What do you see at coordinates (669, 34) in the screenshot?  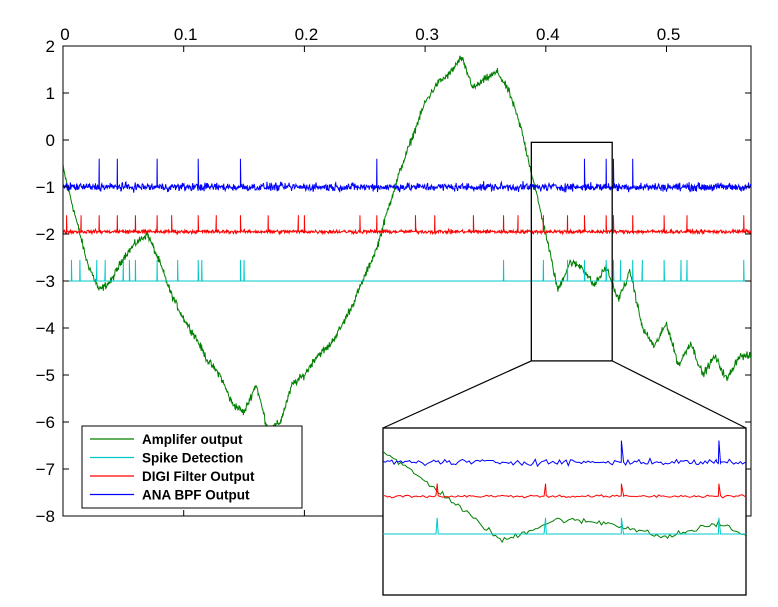 I see `x-tick-label: 0.5` at bounding box center [669, 34].